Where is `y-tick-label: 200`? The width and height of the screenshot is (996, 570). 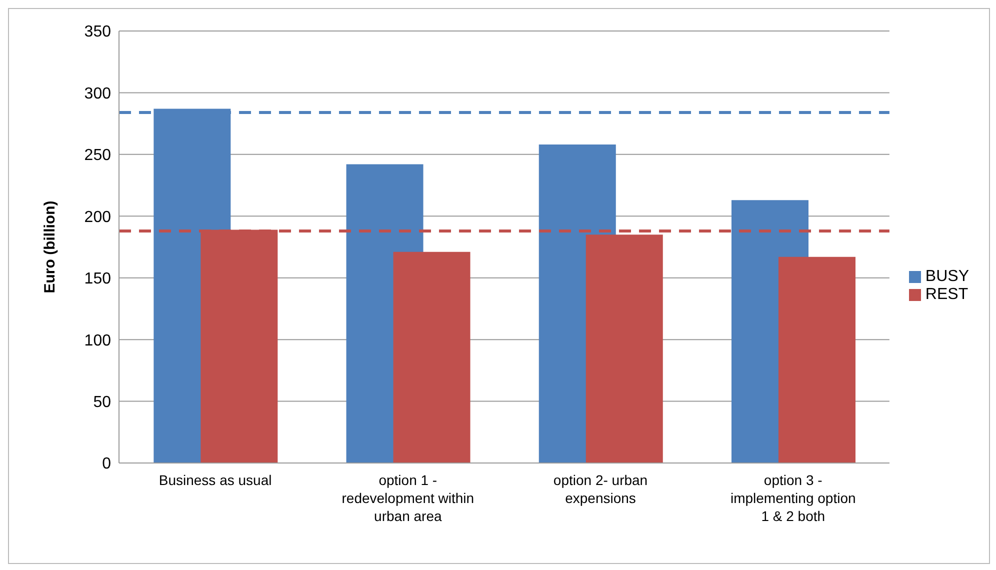
y-tick-label: 200 is located at coordinates (98, 217).